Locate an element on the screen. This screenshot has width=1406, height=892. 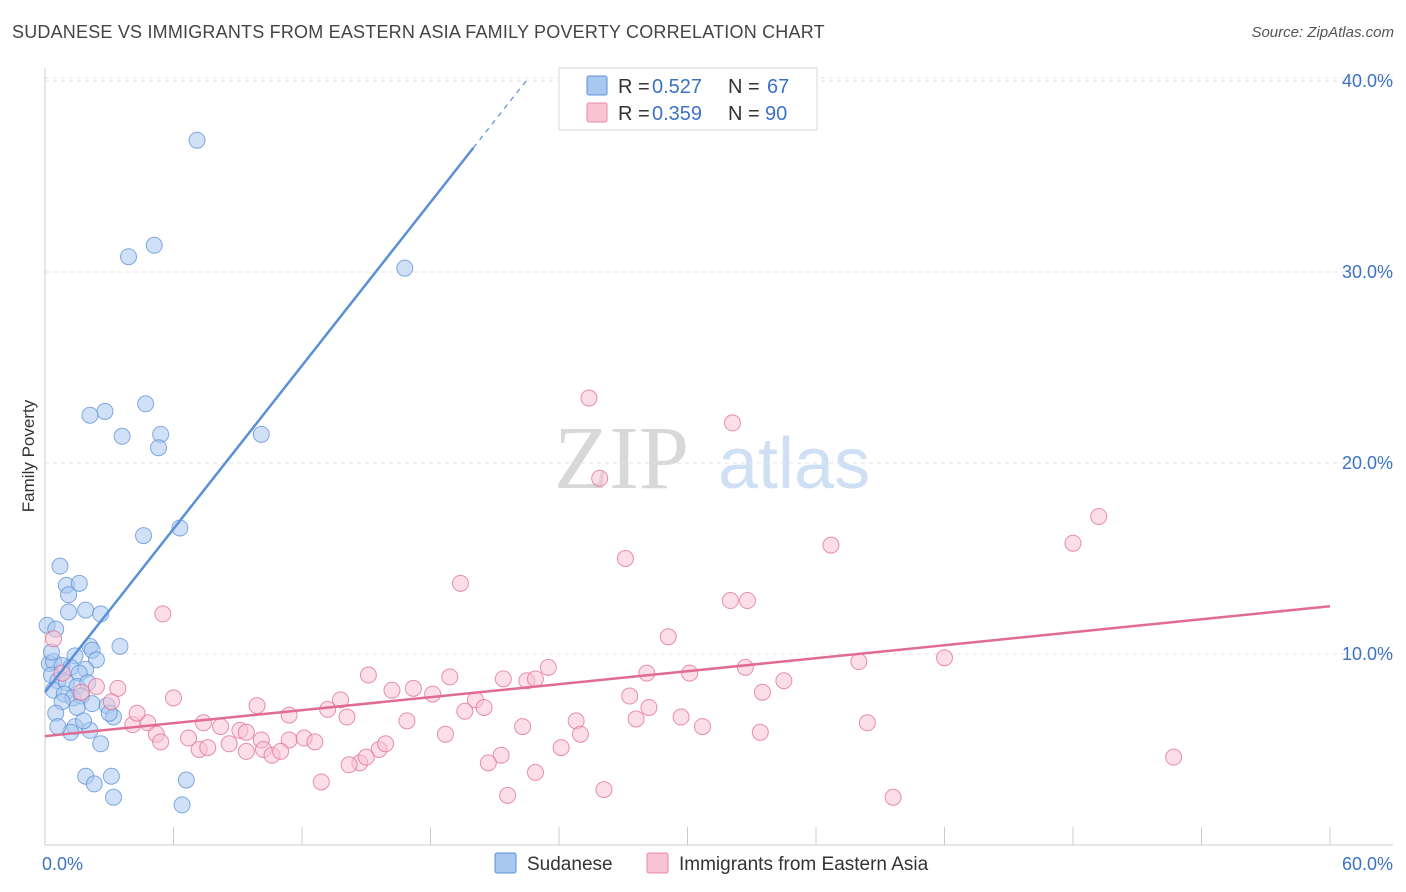
legend-n-value-sudanese: 67 is located at coordinates (778, 87).